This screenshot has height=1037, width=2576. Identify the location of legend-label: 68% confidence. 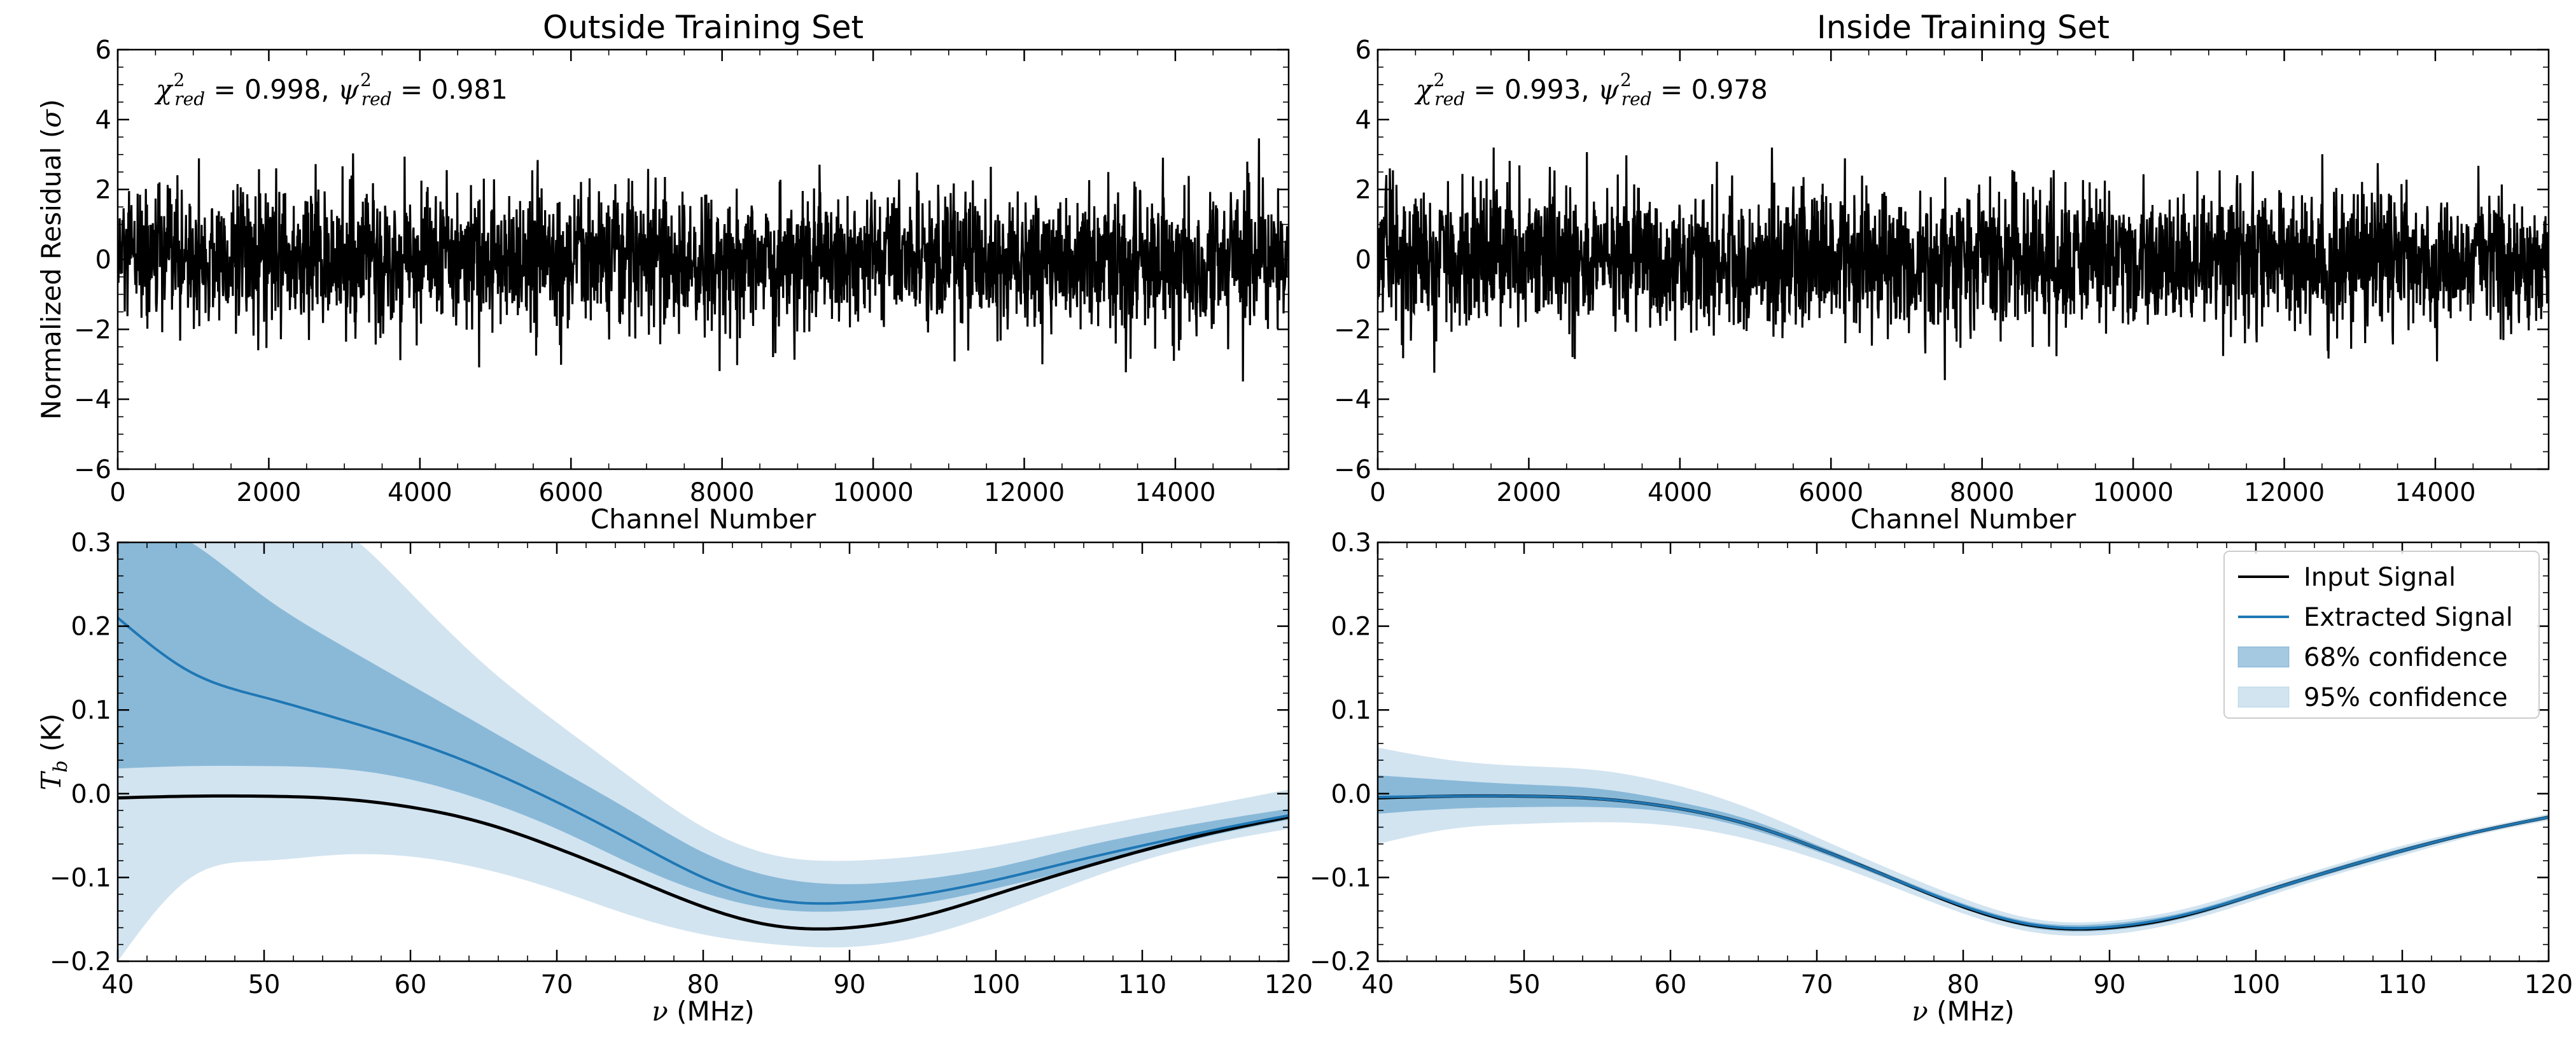
(2406, 657).